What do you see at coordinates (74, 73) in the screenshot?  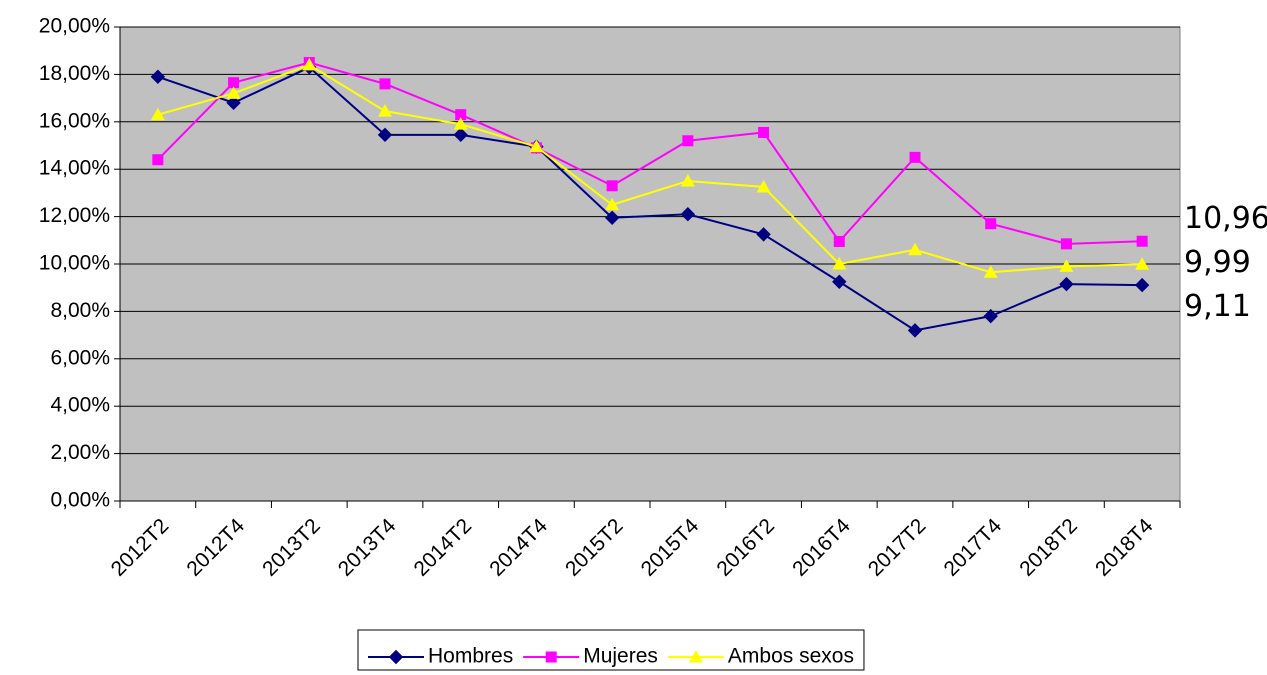 I see `y-tick-label: 18,00%` at bounding box center [74, 73].